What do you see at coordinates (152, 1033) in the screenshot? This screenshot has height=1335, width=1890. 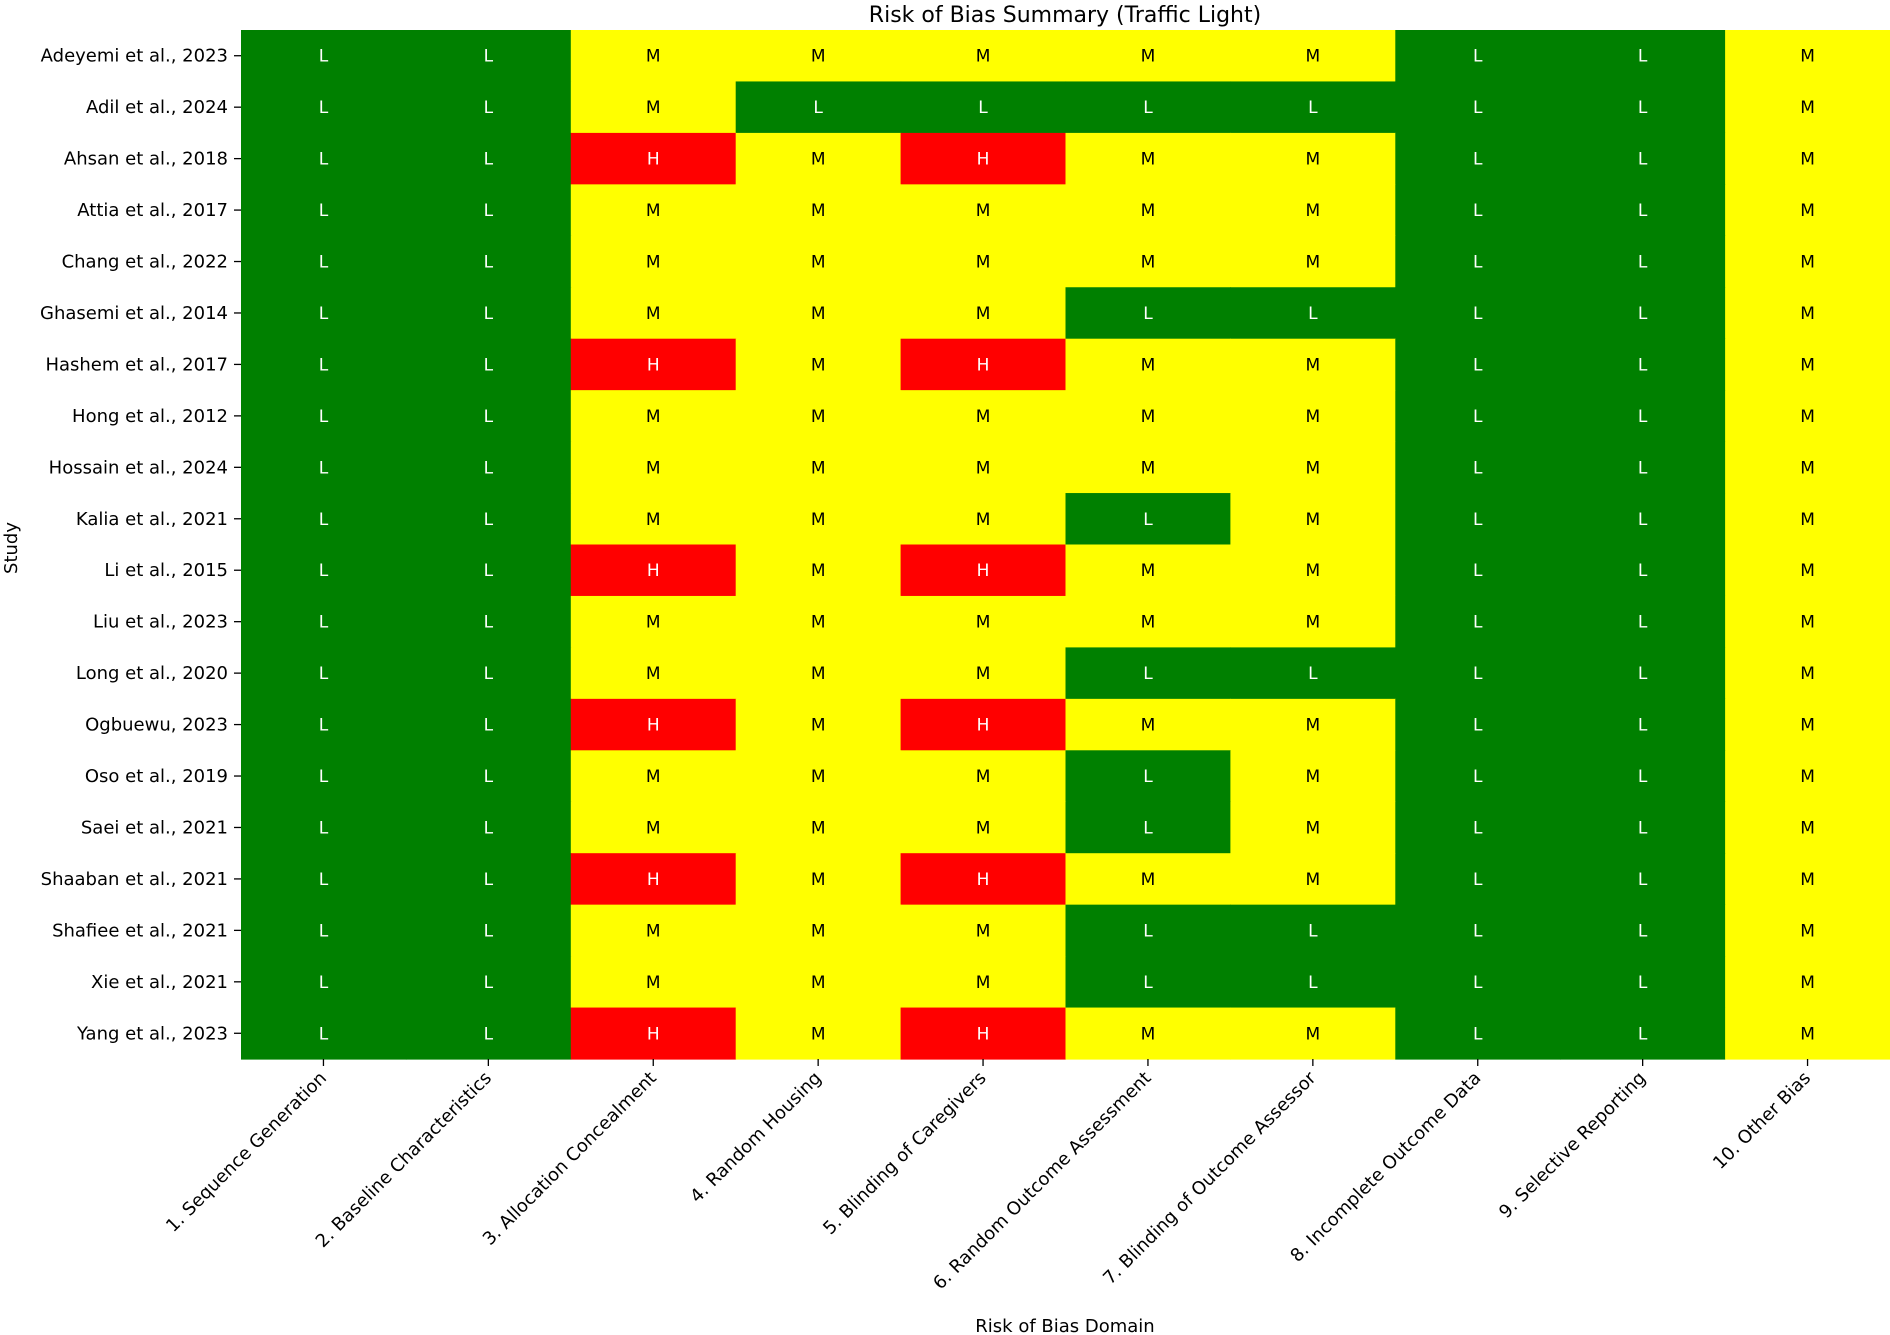 I see `y-tick-label: Yang et al., 2023` at bounding box center [152, 1033].